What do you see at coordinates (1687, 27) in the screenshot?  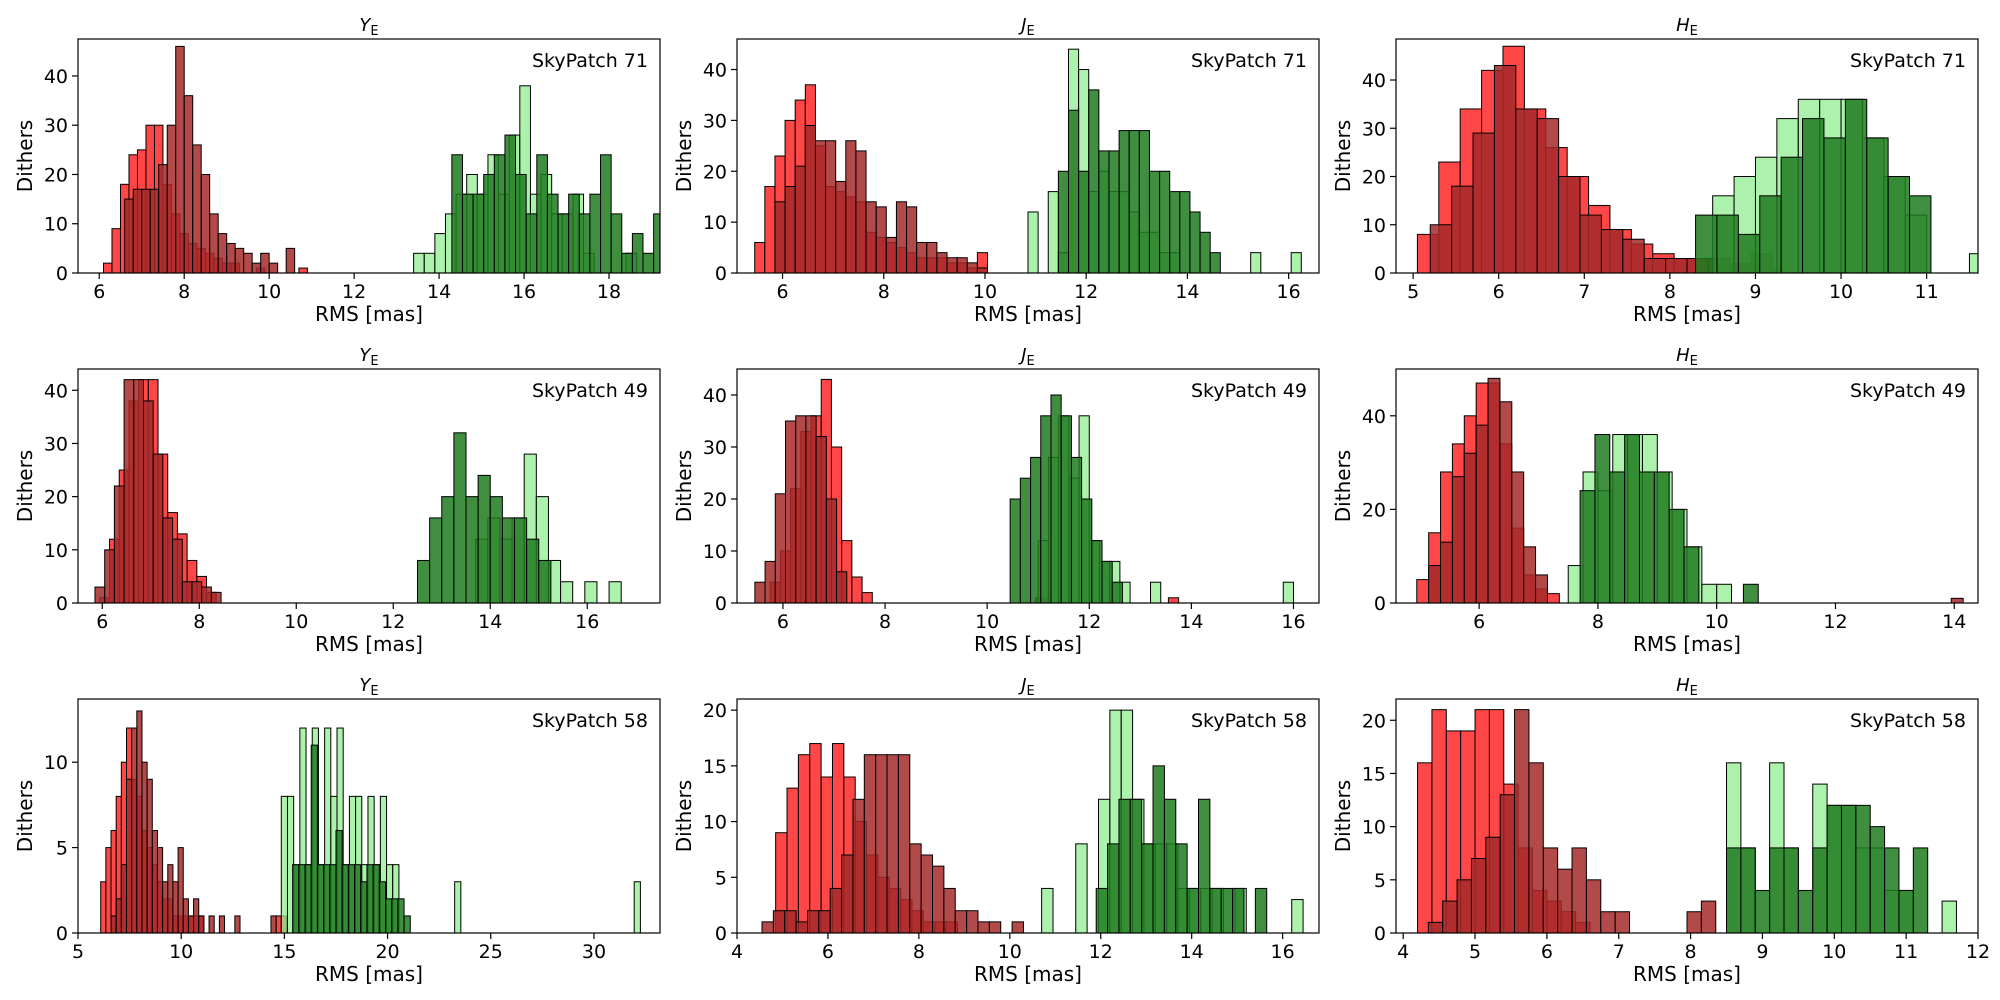 I see `panel-title: HE` at bounding box center [1687, 27].